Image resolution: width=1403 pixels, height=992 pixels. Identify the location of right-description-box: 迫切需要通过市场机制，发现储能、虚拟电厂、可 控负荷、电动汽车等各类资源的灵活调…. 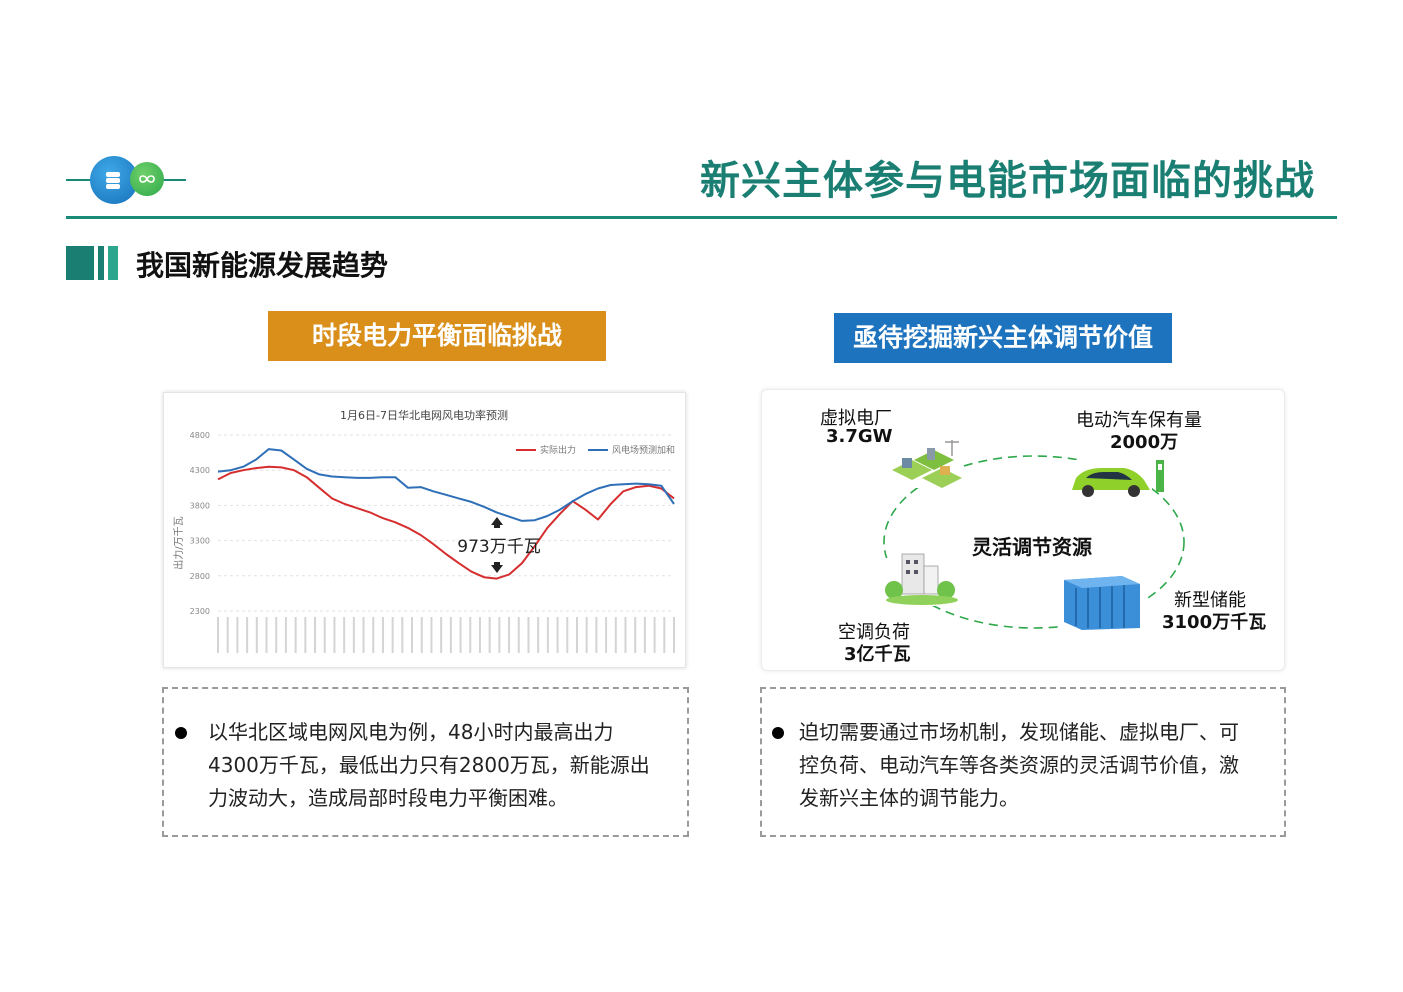
(1023, 762).